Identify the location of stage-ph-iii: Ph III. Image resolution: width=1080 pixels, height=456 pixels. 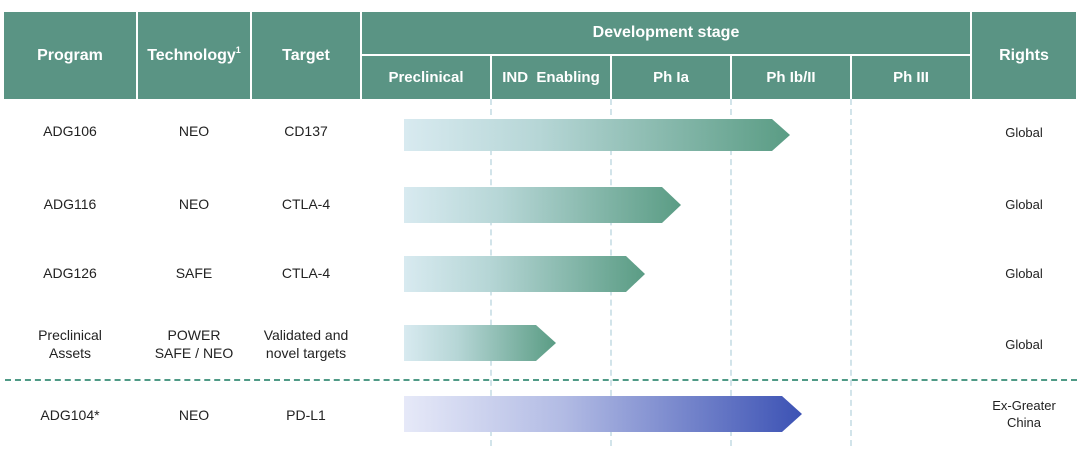
(911, 77).